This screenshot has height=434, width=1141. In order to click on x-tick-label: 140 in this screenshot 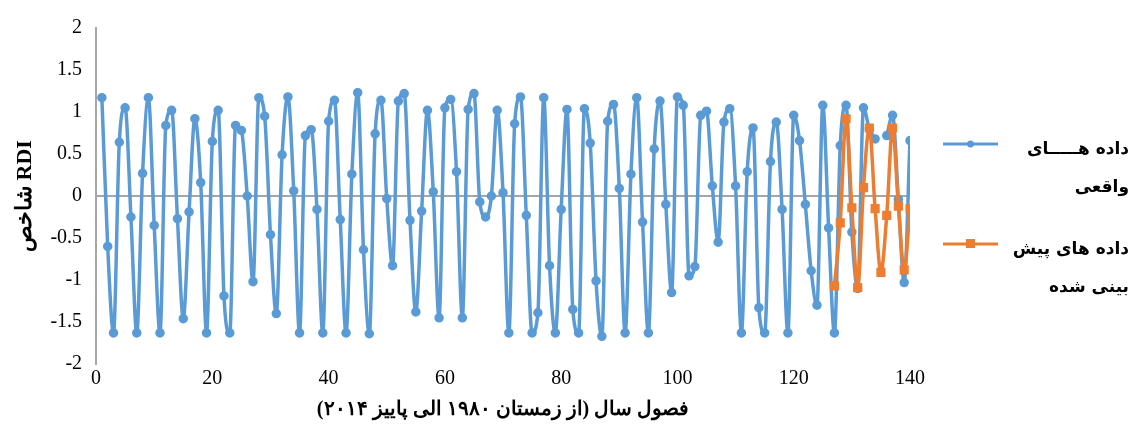, I will do `click(910, 377)`.